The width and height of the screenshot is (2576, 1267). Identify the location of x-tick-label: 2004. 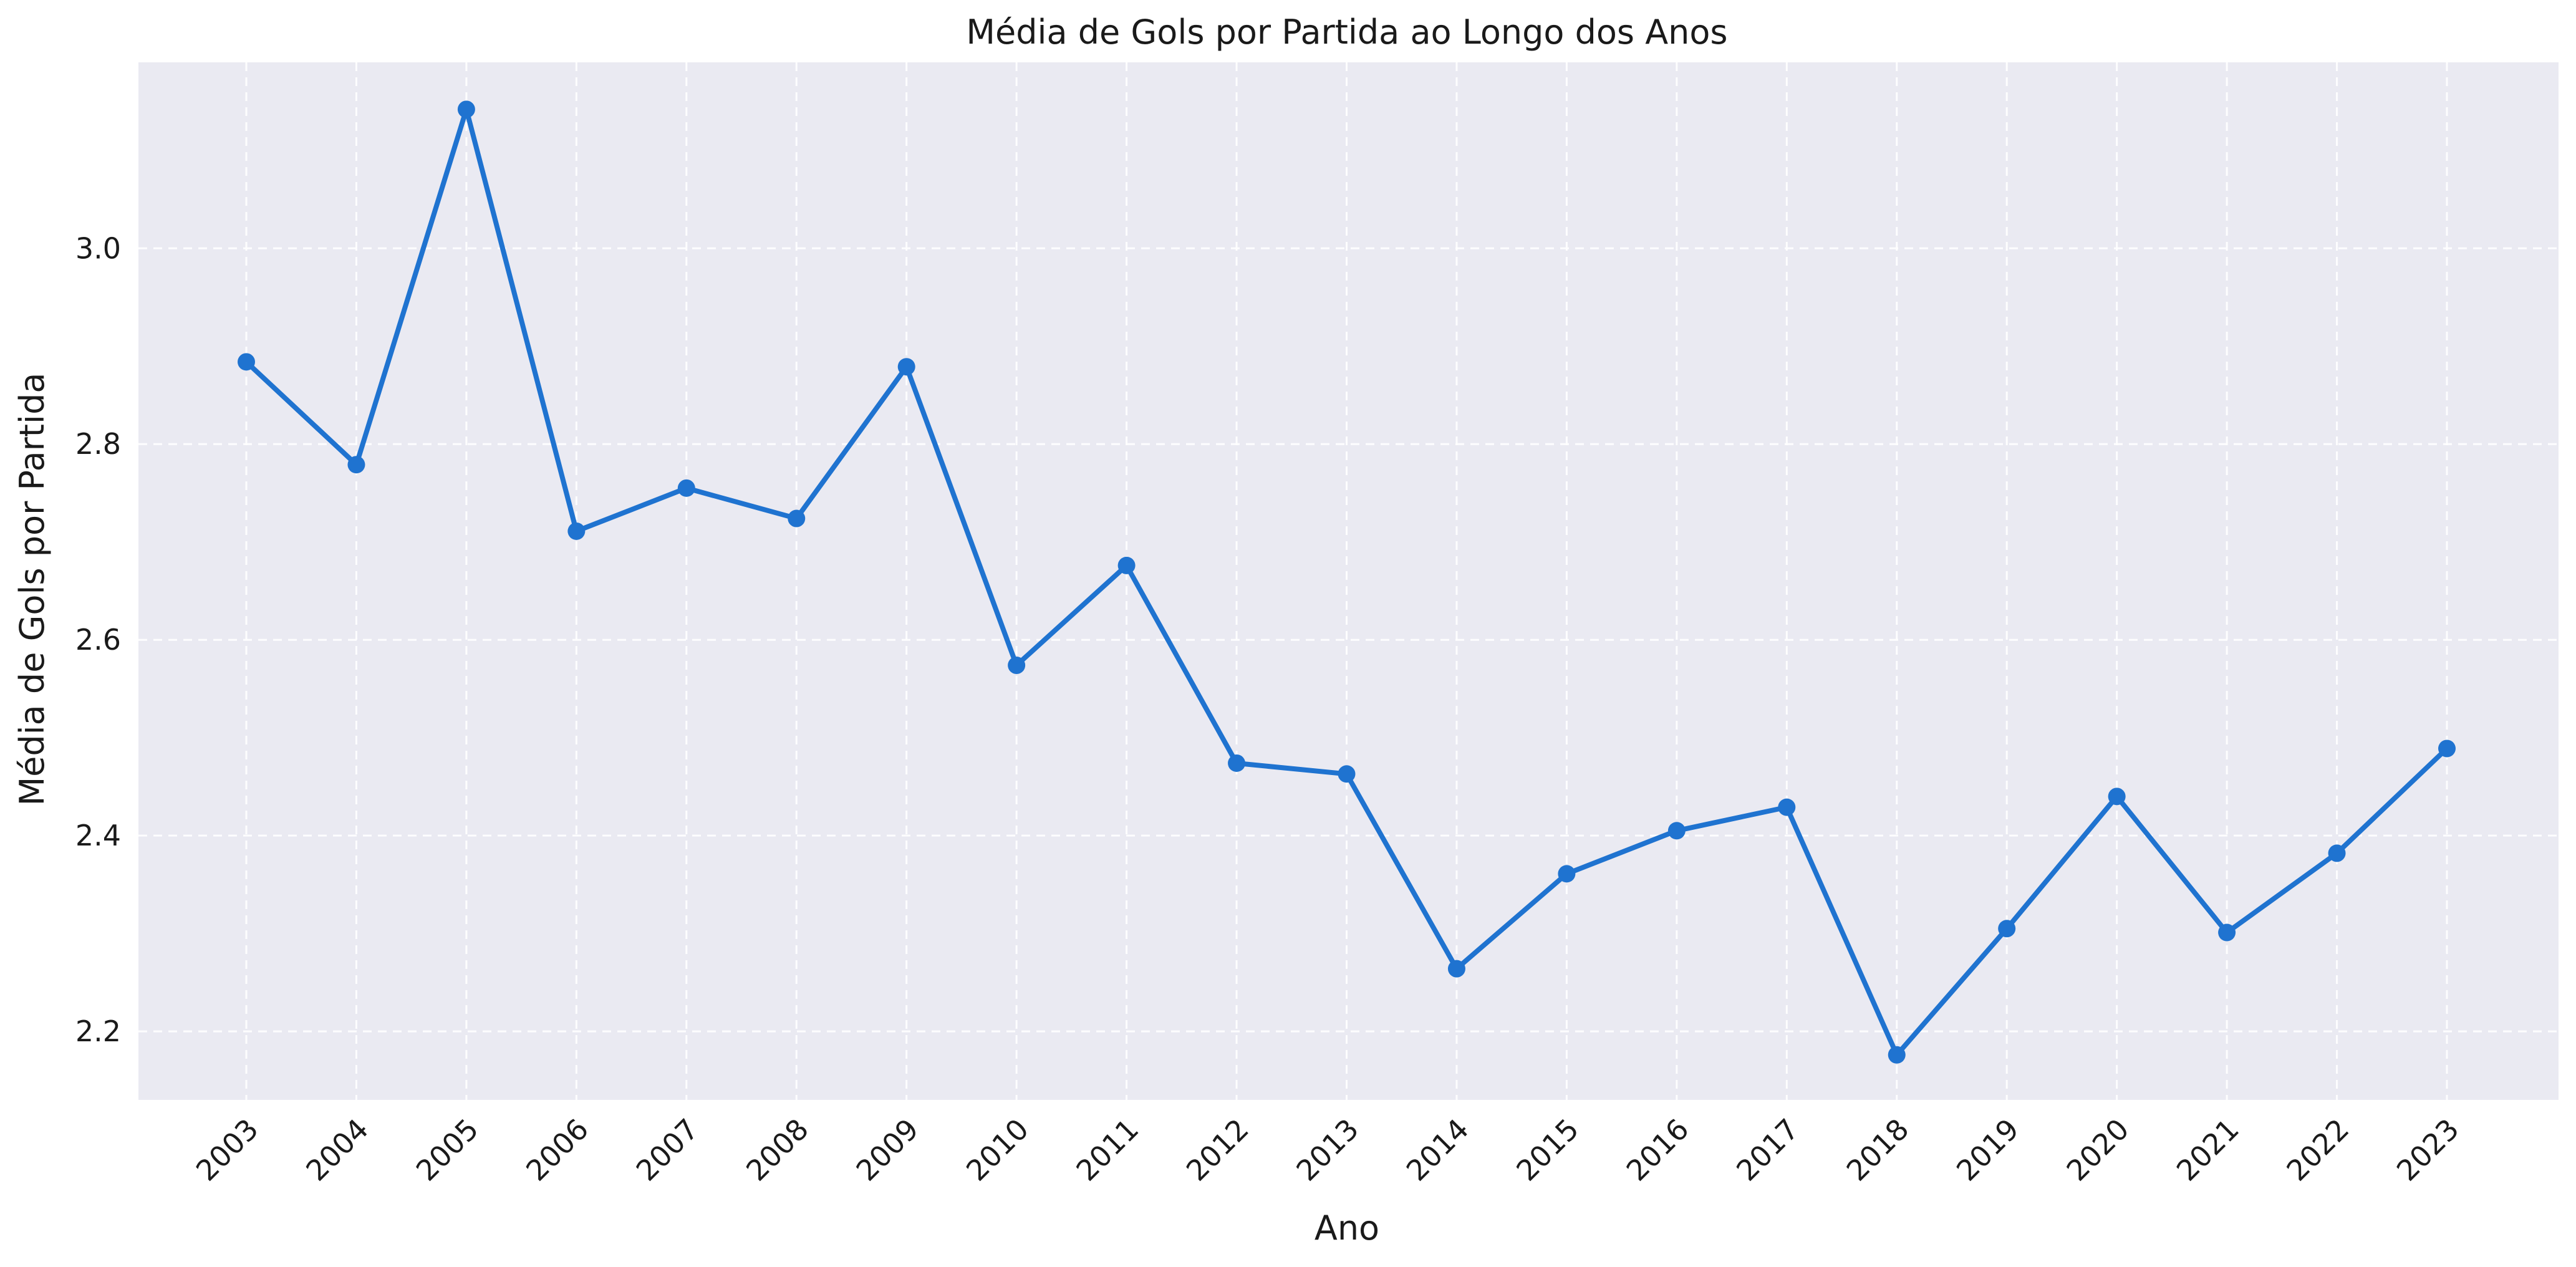
(337, 1150).